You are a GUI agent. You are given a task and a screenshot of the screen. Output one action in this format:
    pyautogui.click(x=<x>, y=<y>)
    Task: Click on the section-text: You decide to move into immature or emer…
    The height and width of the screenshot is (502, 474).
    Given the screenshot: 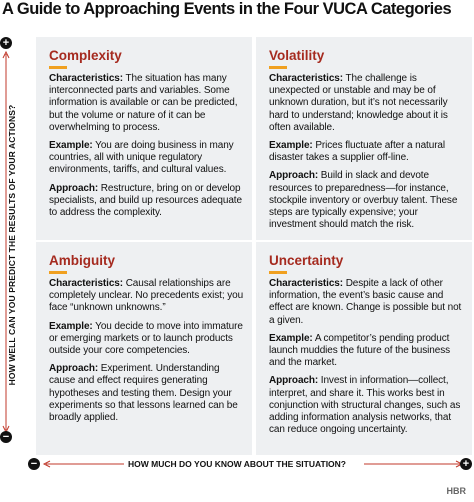 What is the action you would take?
    pyautogui.click(x=146, y=338)
    